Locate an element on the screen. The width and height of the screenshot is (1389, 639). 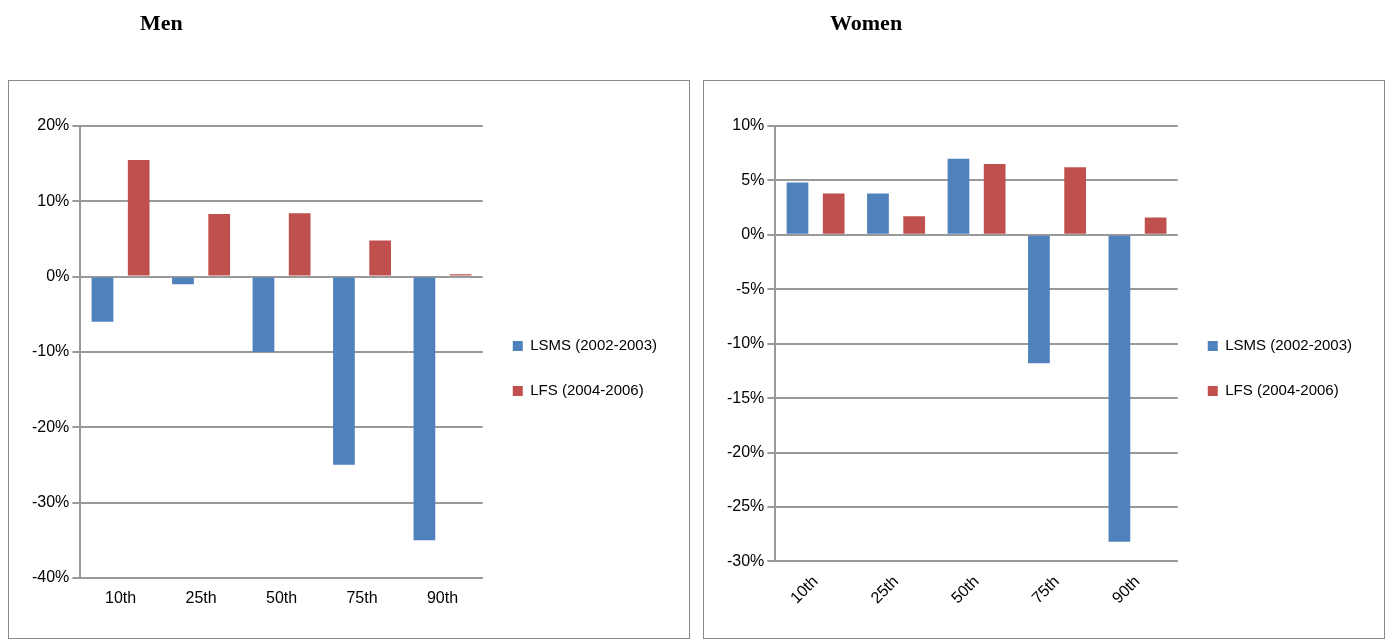
y-tick-label: -5% is located at coordinates (750, 288).